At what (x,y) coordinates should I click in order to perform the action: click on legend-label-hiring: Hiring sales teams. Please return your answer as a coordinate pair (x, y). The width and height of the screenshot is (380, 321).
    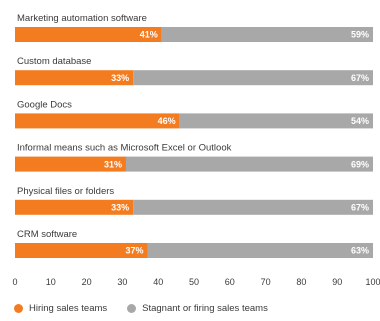
    Looking at the image, I should click on (68, 308).